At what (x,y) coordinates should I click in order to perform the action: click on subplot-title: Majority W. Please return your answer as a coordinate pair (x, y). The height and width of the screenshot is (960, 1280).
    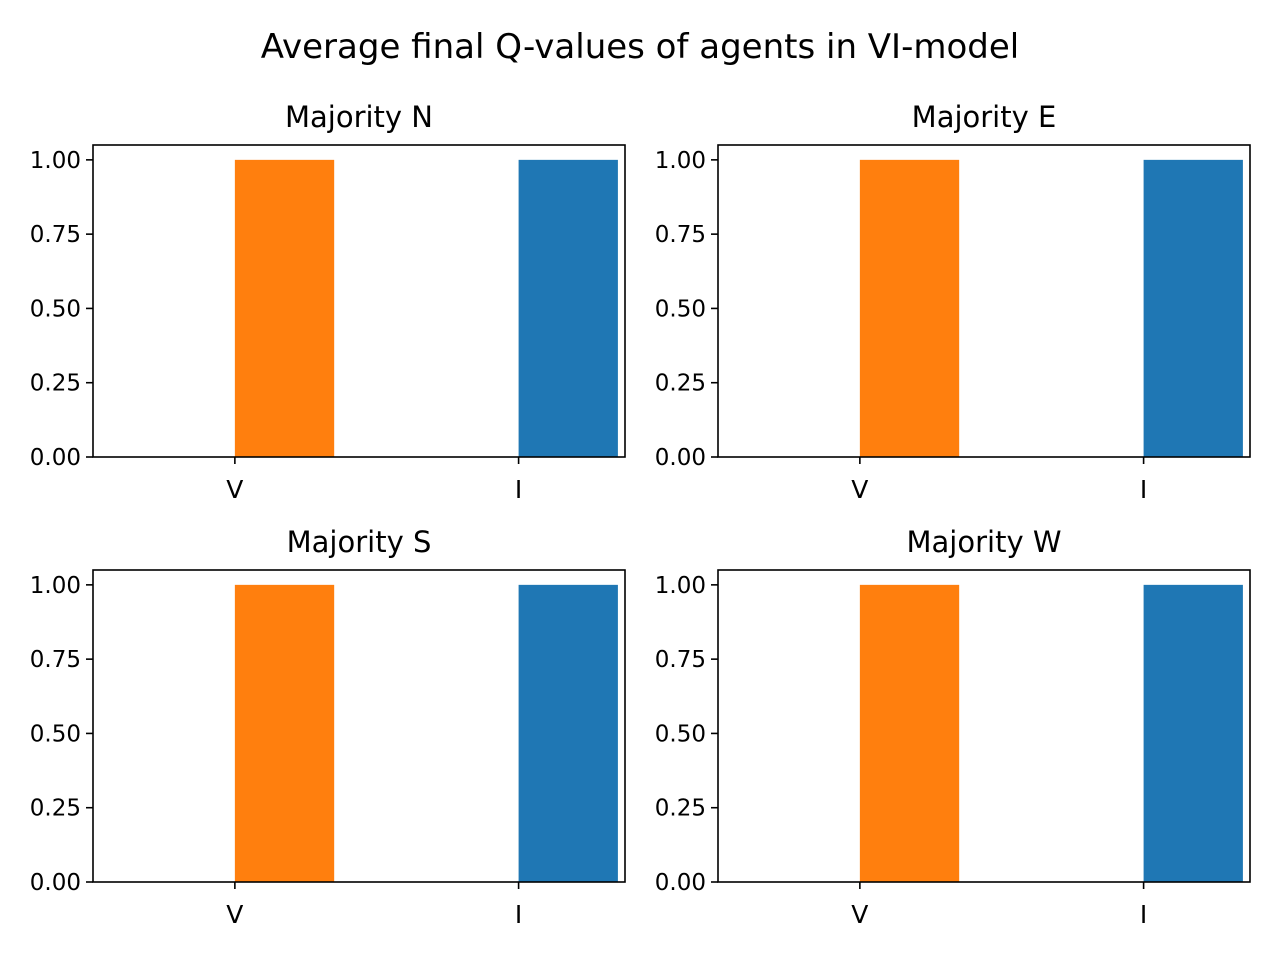
    Looking at the image, I should click on (984, 542).